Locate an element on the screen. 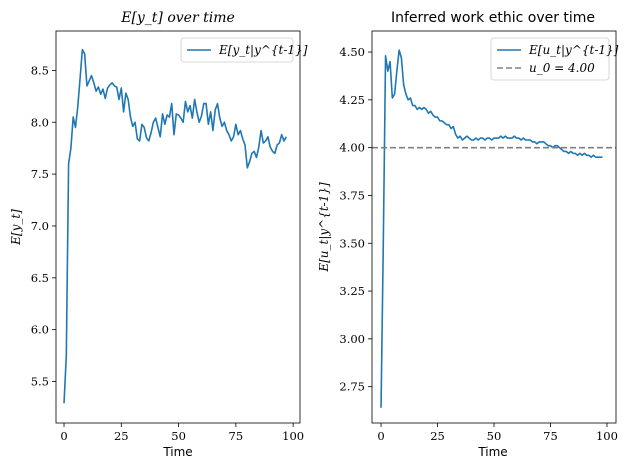  y-tick-label: 4.25 is located at coordinates (352, 100).